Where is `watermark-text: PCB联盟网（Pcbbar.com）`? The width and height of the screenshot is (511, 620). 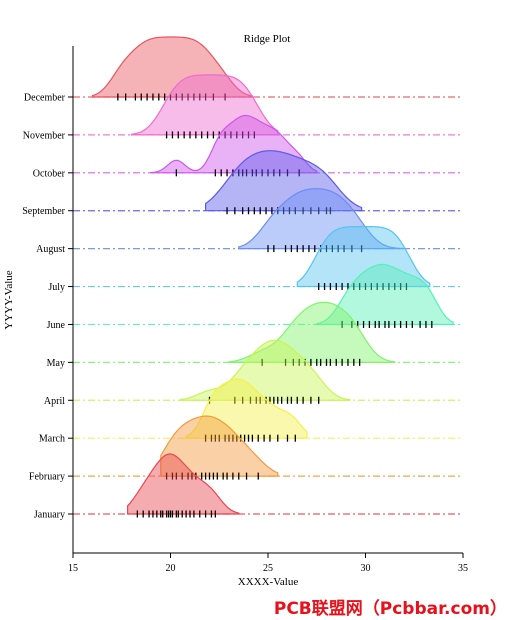
watermark-text: PCB联盟网（Pcbbar.com） is located at coordinates (390, 609).